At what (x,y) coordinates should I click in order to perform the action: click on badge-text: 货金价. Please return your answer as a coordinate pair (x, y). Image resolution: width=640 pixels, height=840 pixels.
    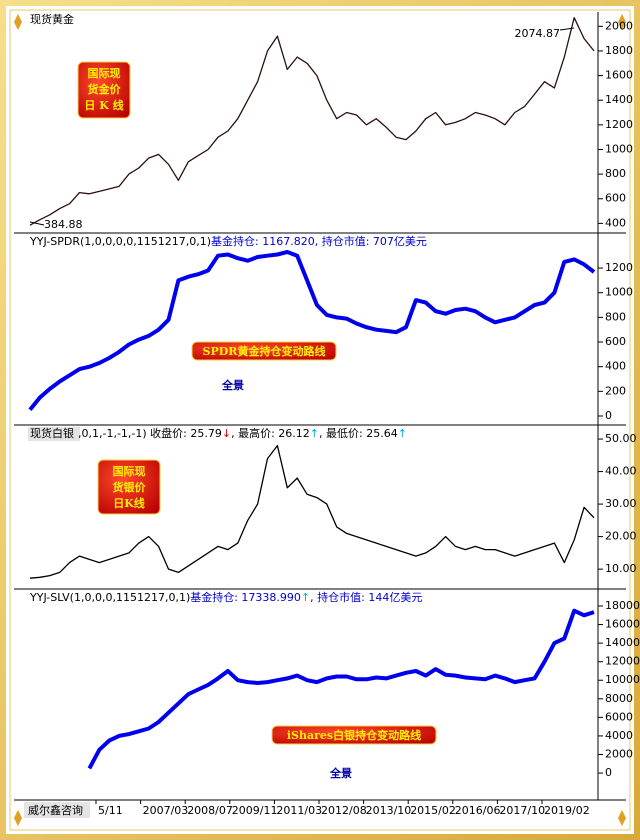
    Looking at the image, I should click on (104, 89).